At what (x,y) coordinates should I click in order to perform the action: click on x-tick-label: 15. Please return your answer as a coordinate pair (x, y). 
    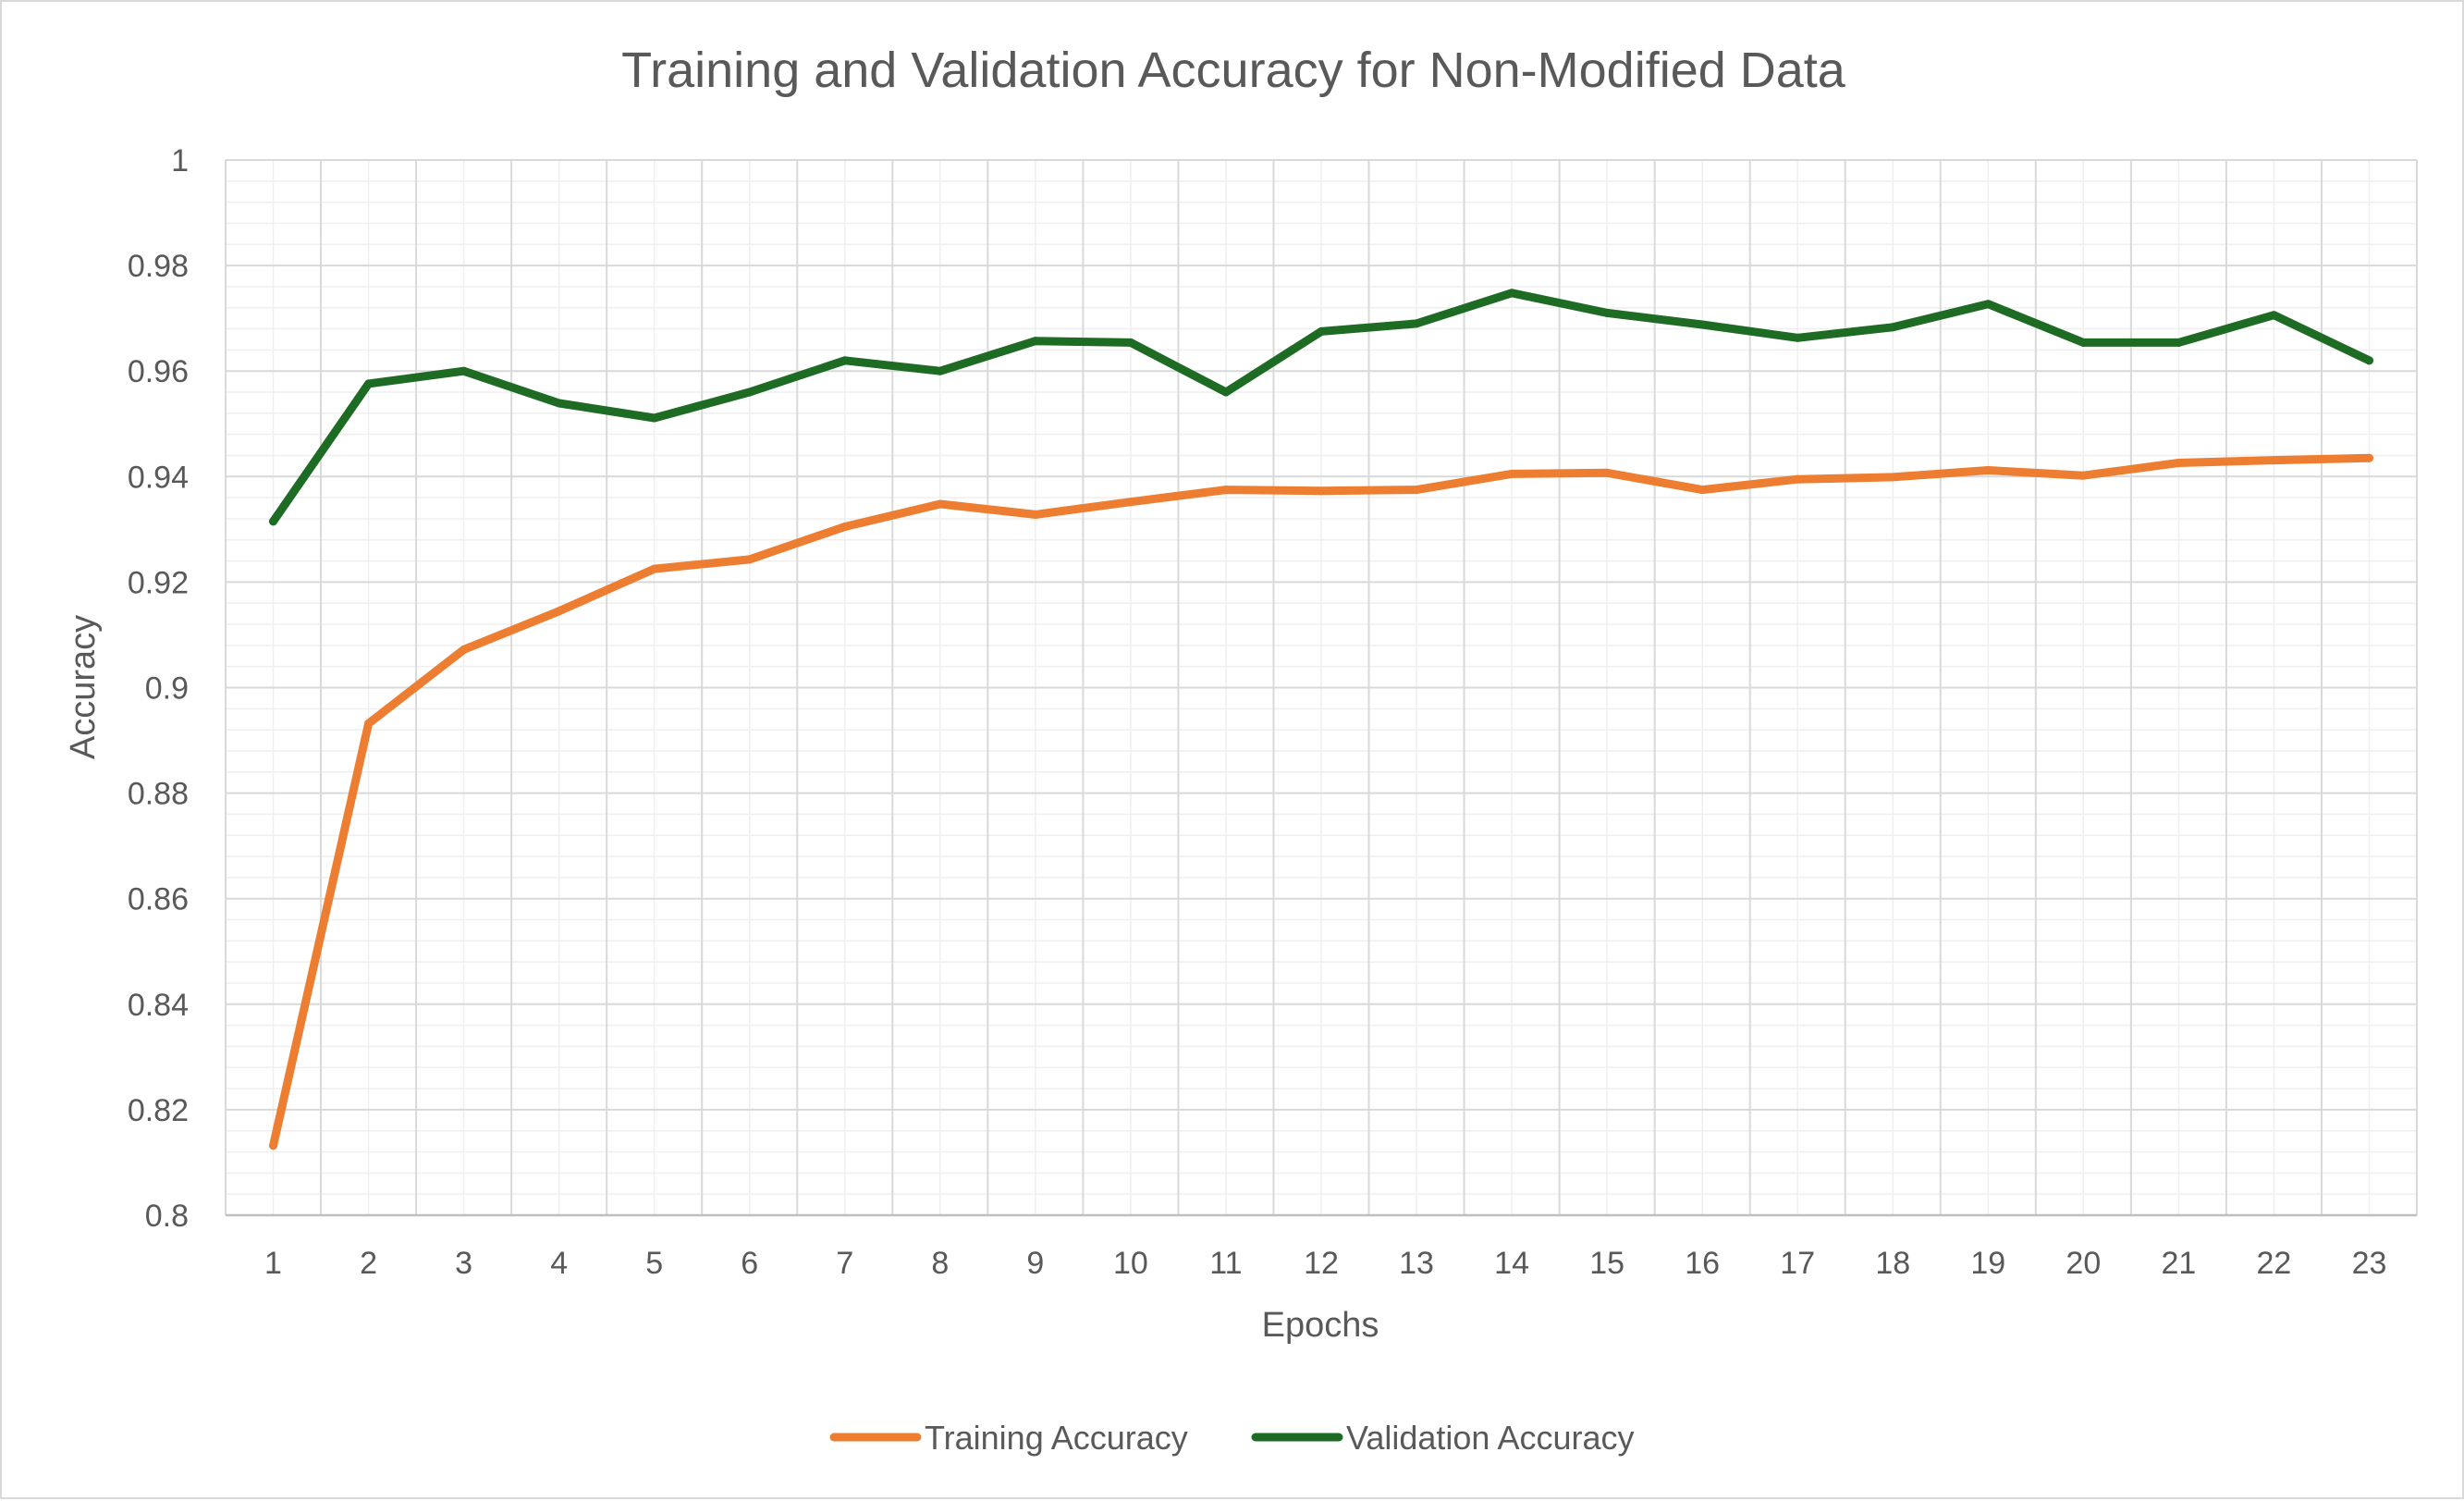
    Looking at the image, I should click on (1607, 1263).